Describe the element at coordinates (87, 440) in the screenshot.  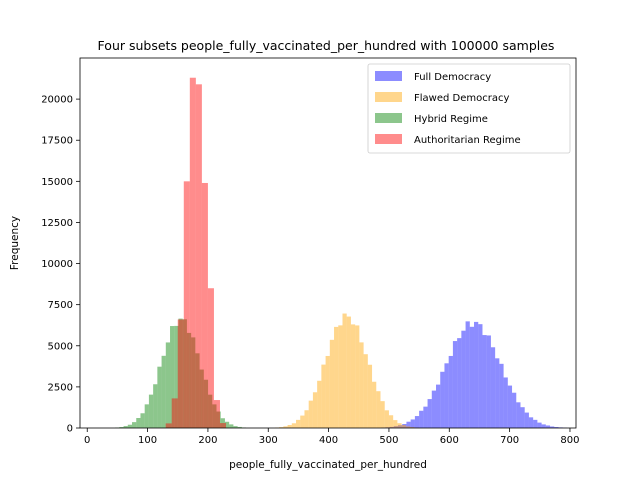
I see `x-tick-label: 0` at that location.